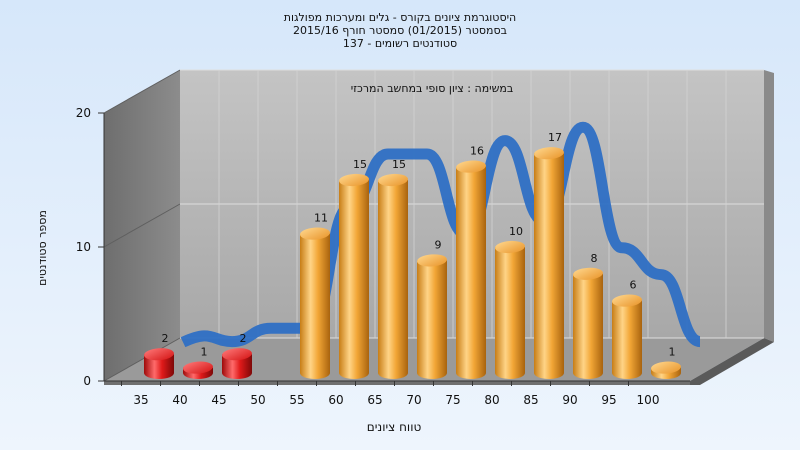 This screenshot has width=800, height=450. I want to click on y-axis-ticks: 0 10 20, so click(90, 247).